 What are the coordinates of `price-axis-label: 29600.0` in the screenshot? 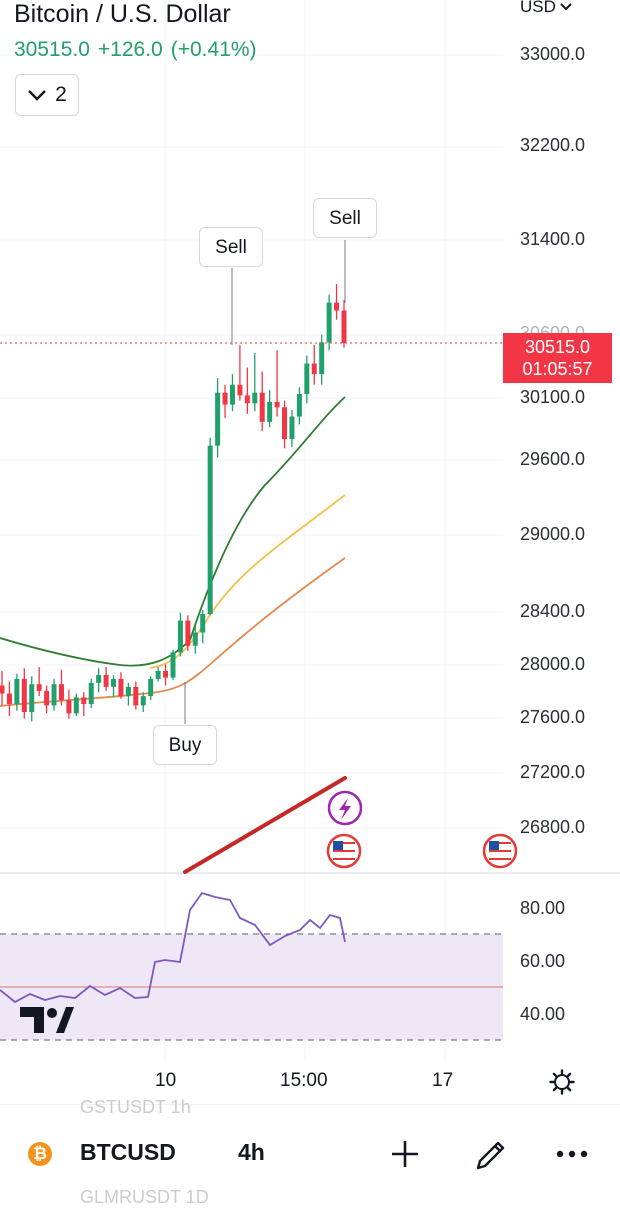 It's located at (553, 459).